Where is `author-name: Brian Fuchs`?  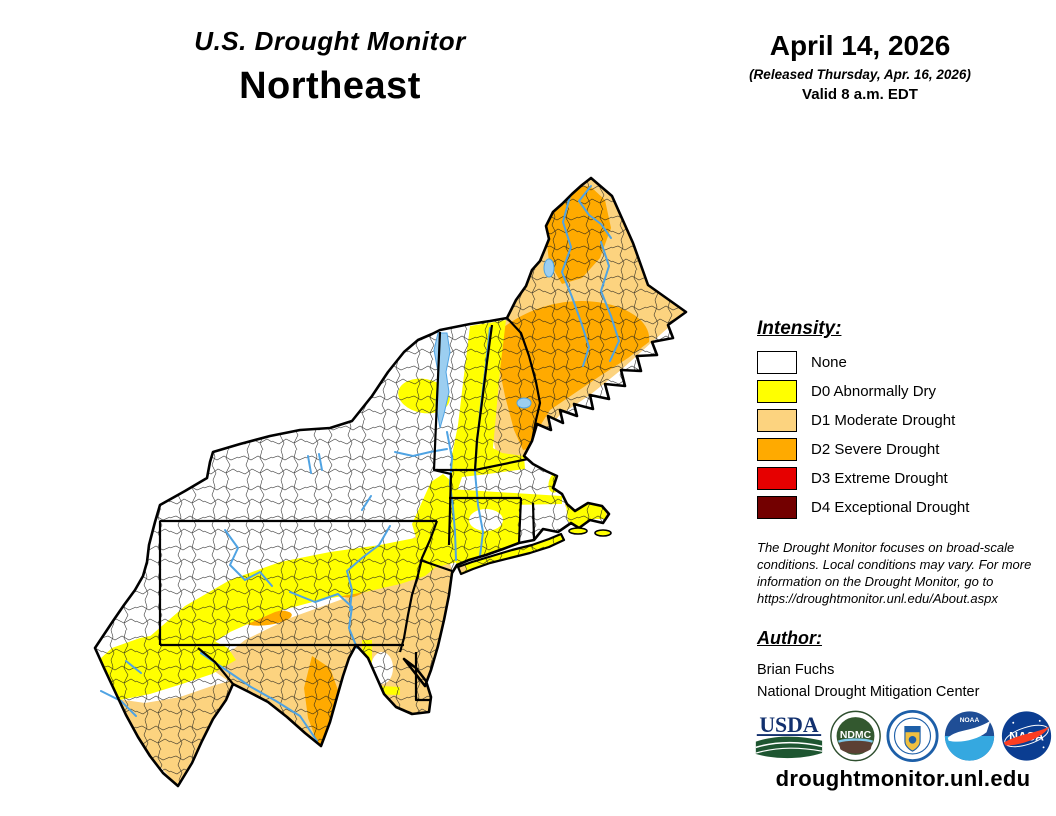
author-name: Brian Fuchs is located at coordinates (796, 670).